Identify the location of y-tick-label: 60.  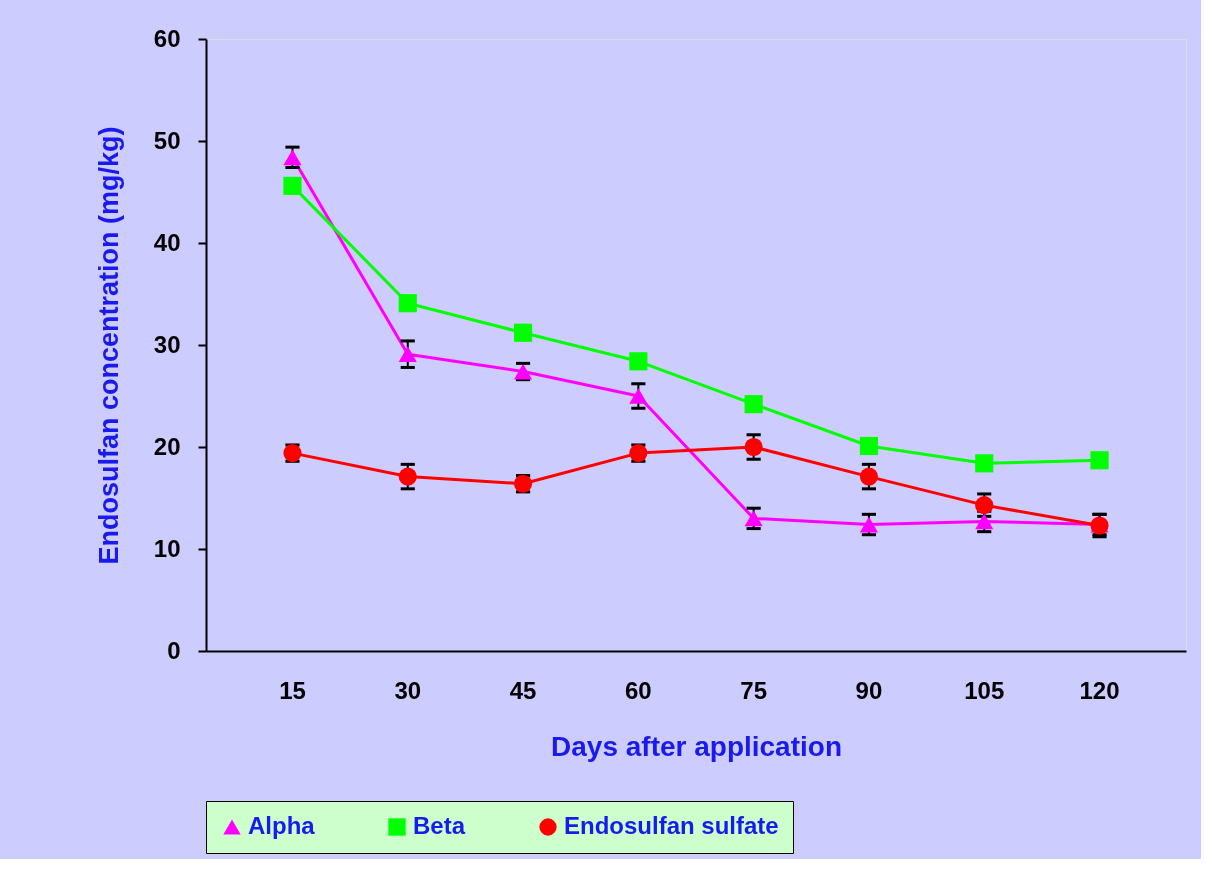
(167, 38).